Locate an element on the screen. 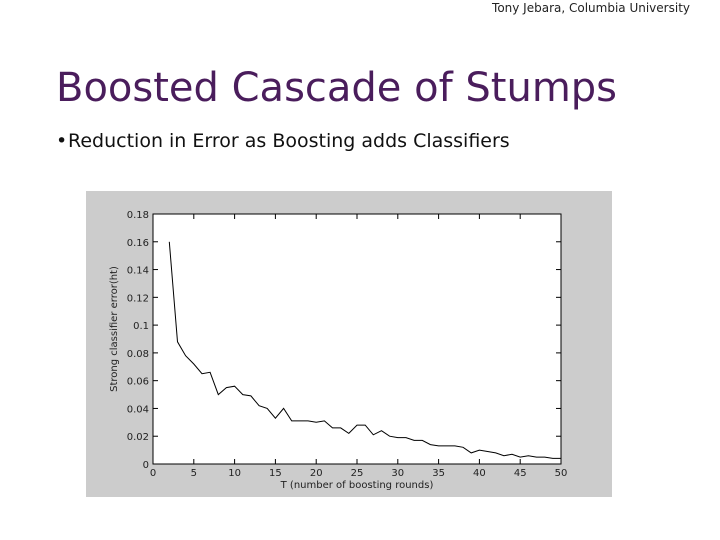 Image resolution: width=720 pixels, height=540 pixels. x-tick-label: 20 is located at coordinates (316, 473).